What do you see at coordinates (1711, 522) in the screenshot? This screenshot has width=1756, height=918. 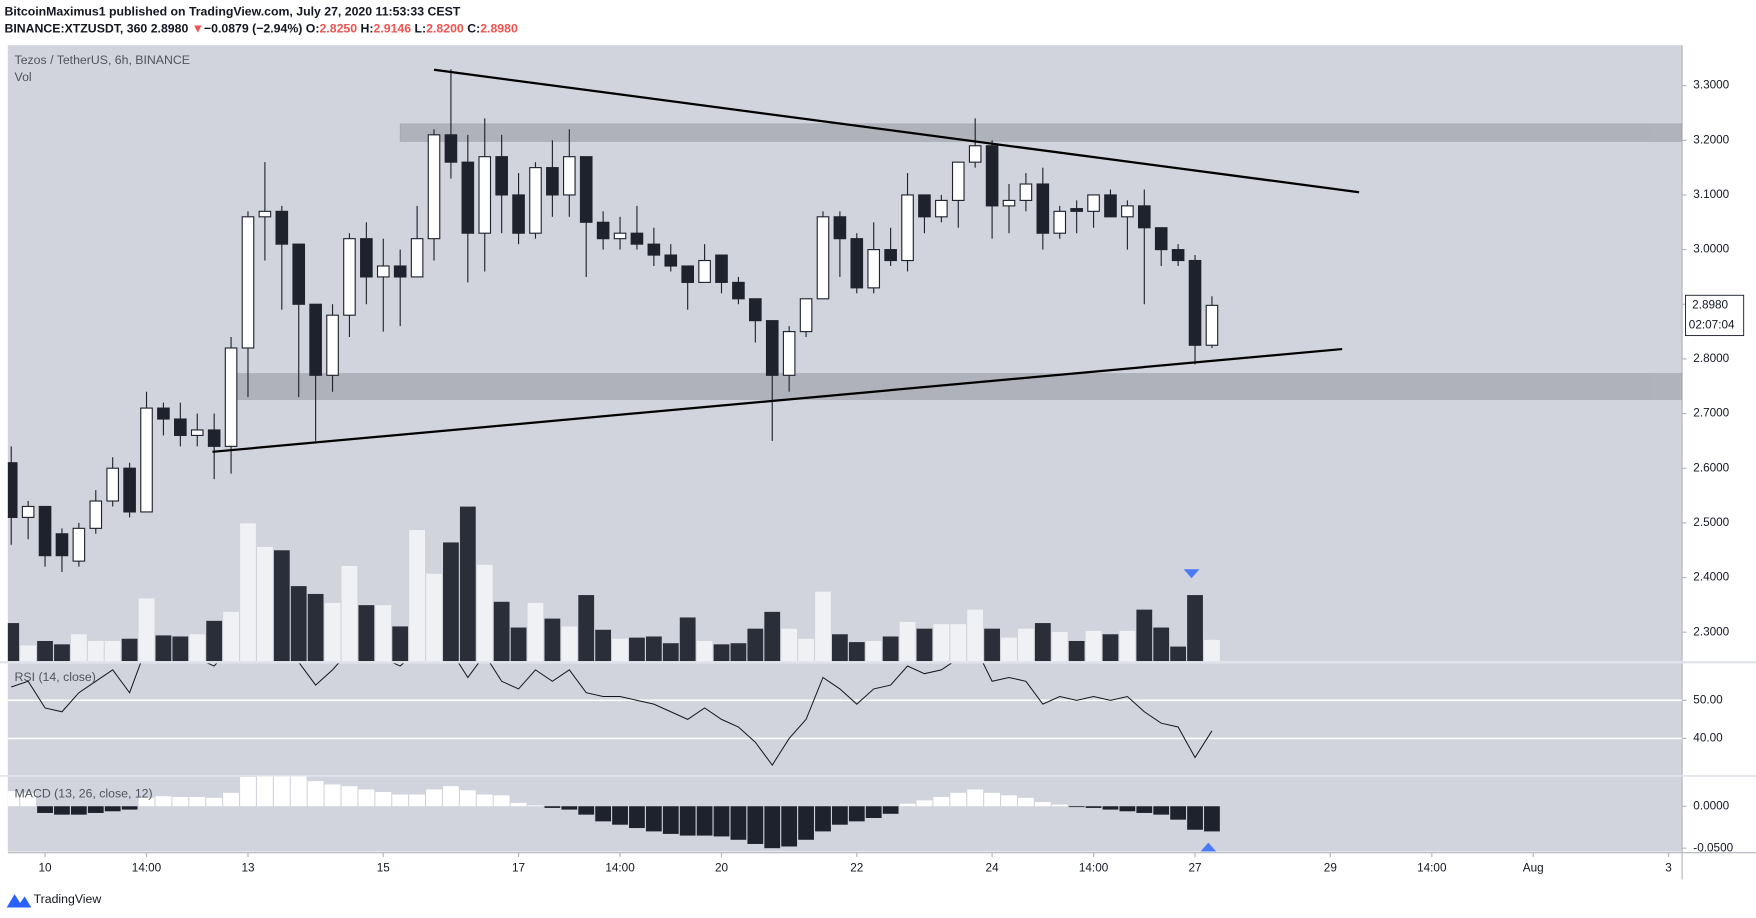 I see `y-tick-label: 2.5000` at bounding box center [1711, 522].